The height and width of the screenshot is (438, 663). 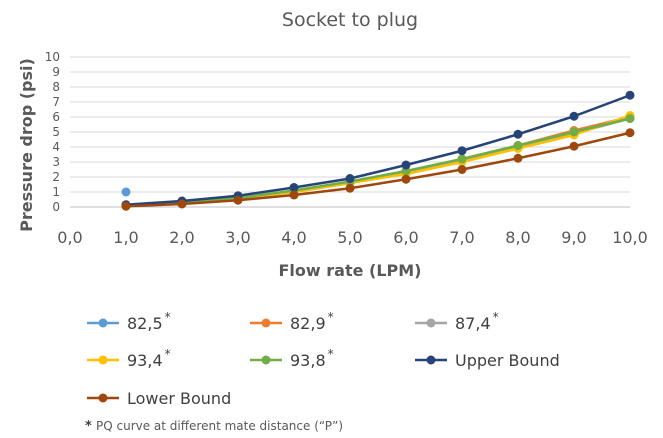 I want to click on legend-label: 82,9, so click(x=308, y=323).